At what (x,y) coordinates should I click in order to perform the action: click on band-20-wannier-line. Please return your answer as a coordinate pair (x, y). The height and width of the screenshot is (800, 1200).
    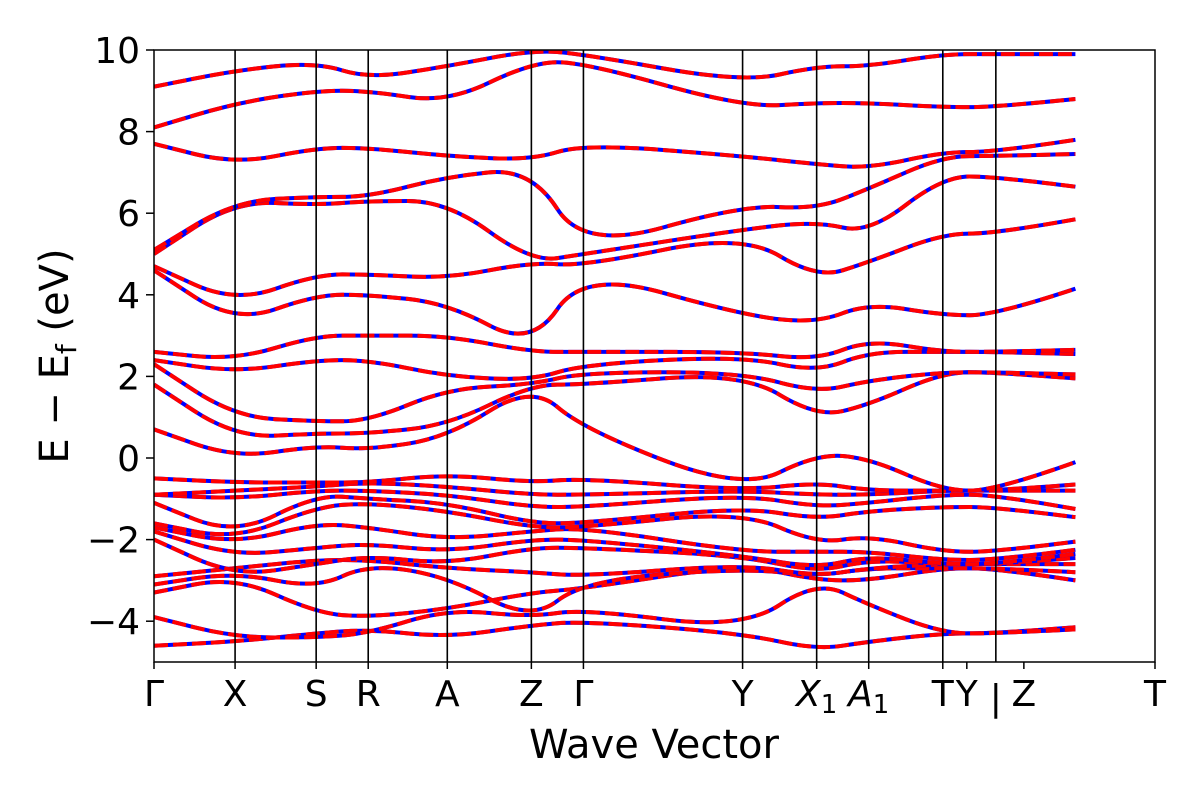
    Looking at the image, I should click on (615, 257).